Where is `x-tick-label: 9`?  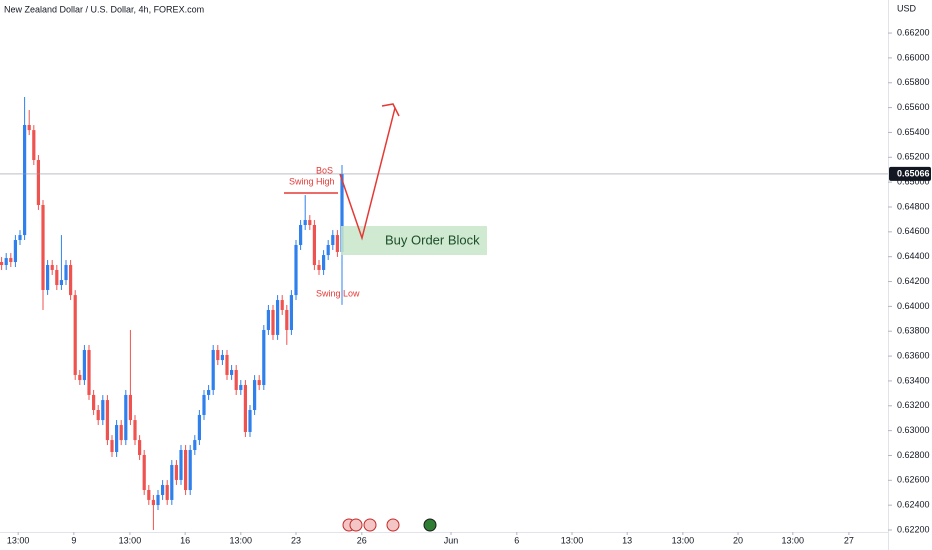
x-tick-label: 9 is located at coordinates (73, 540).